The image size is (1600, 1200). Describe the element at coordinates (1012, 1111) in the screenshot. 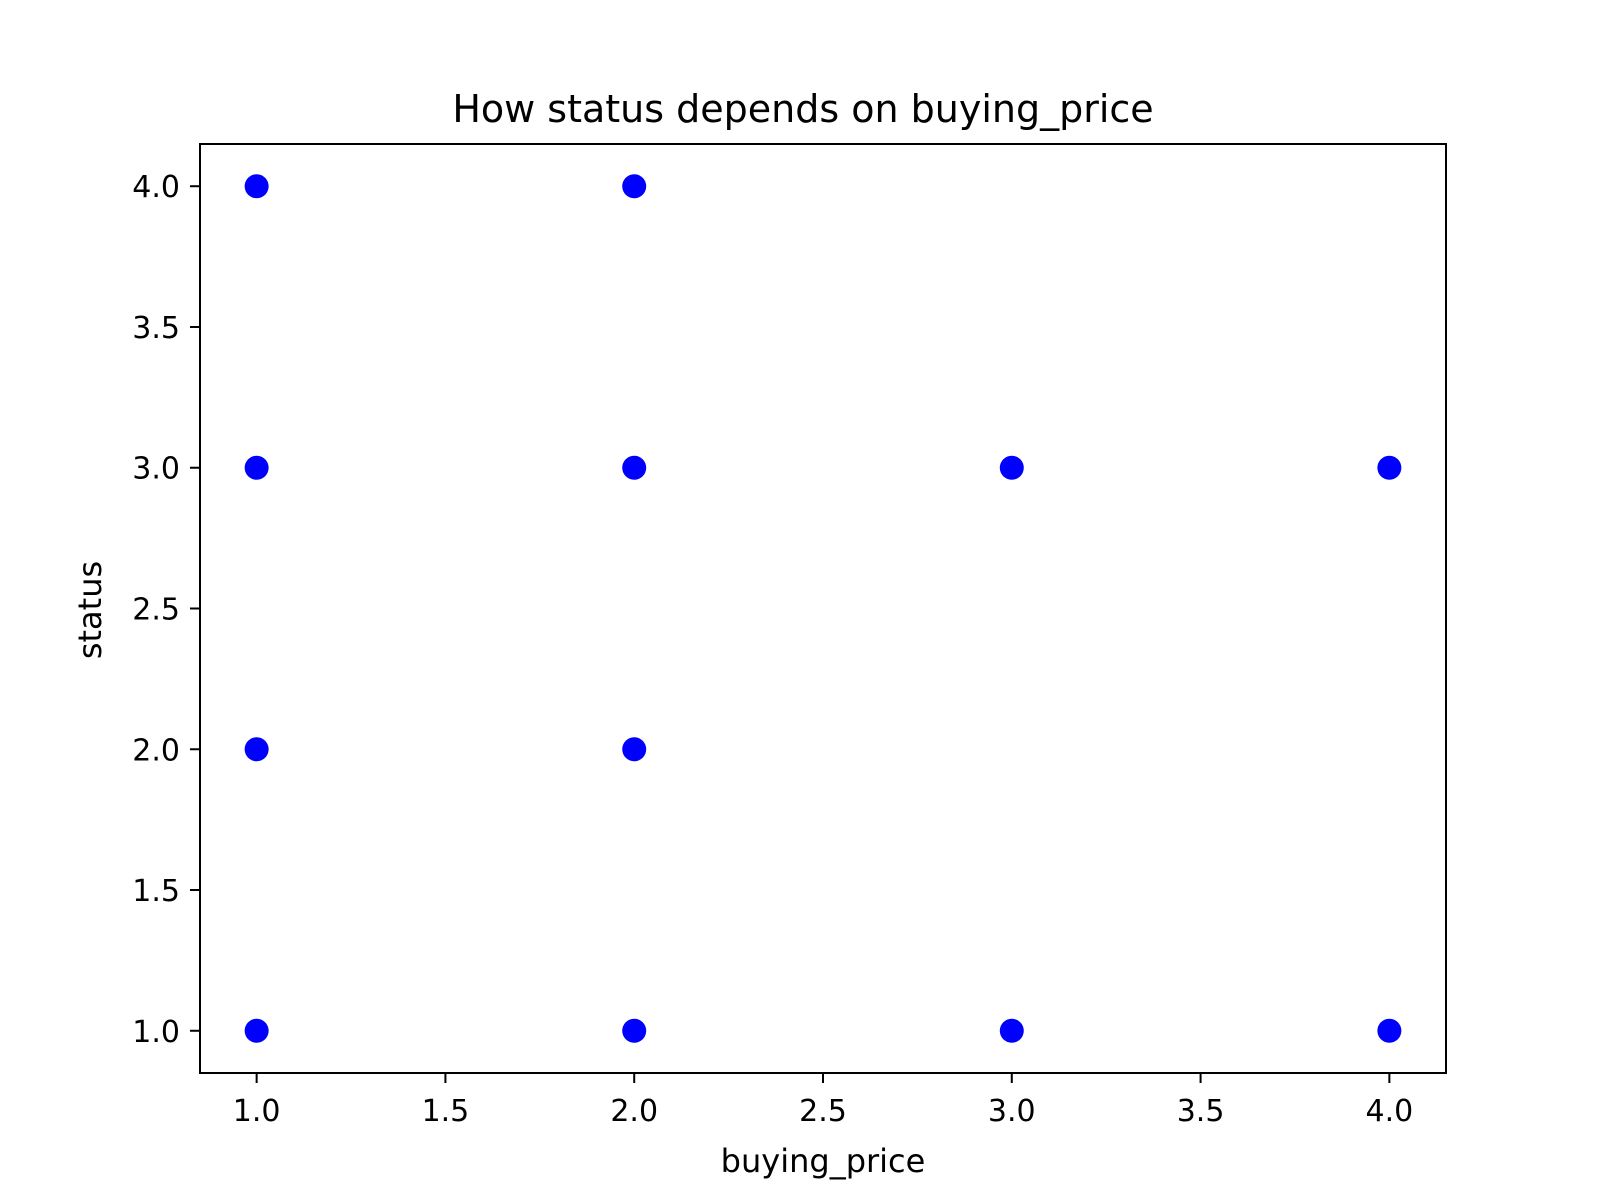

I see `x-tick-label-4: 3.0` at that location.